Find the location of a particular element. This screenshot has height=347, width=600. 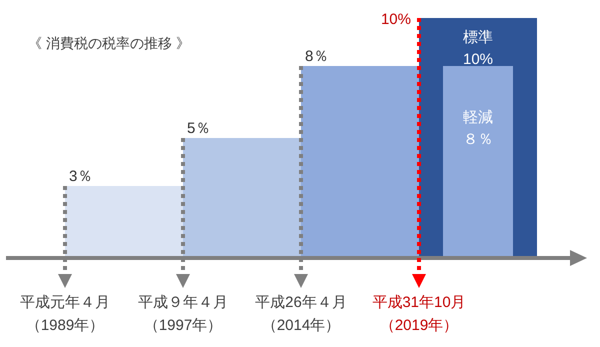

series-label: 軽減 is located at coordinates (478, 117).